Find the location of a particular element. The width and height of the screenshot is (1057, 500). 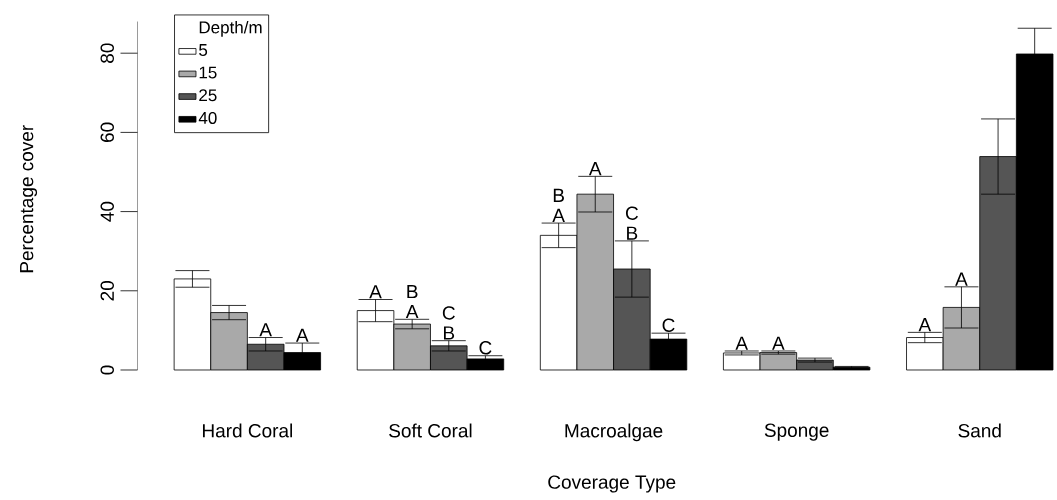

x-tick-label: Hard Coral is located at coordinates (247, 430).